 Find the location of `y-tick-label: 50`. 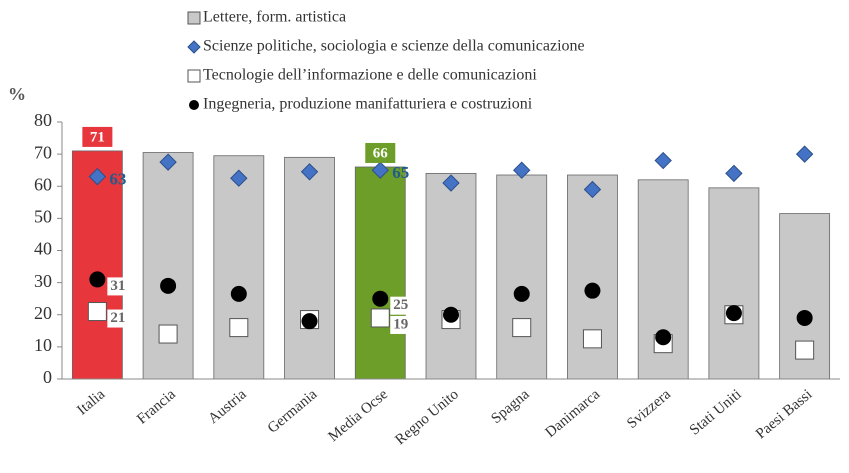

y-tick-label: 50 is located at coordinates (43, 217).